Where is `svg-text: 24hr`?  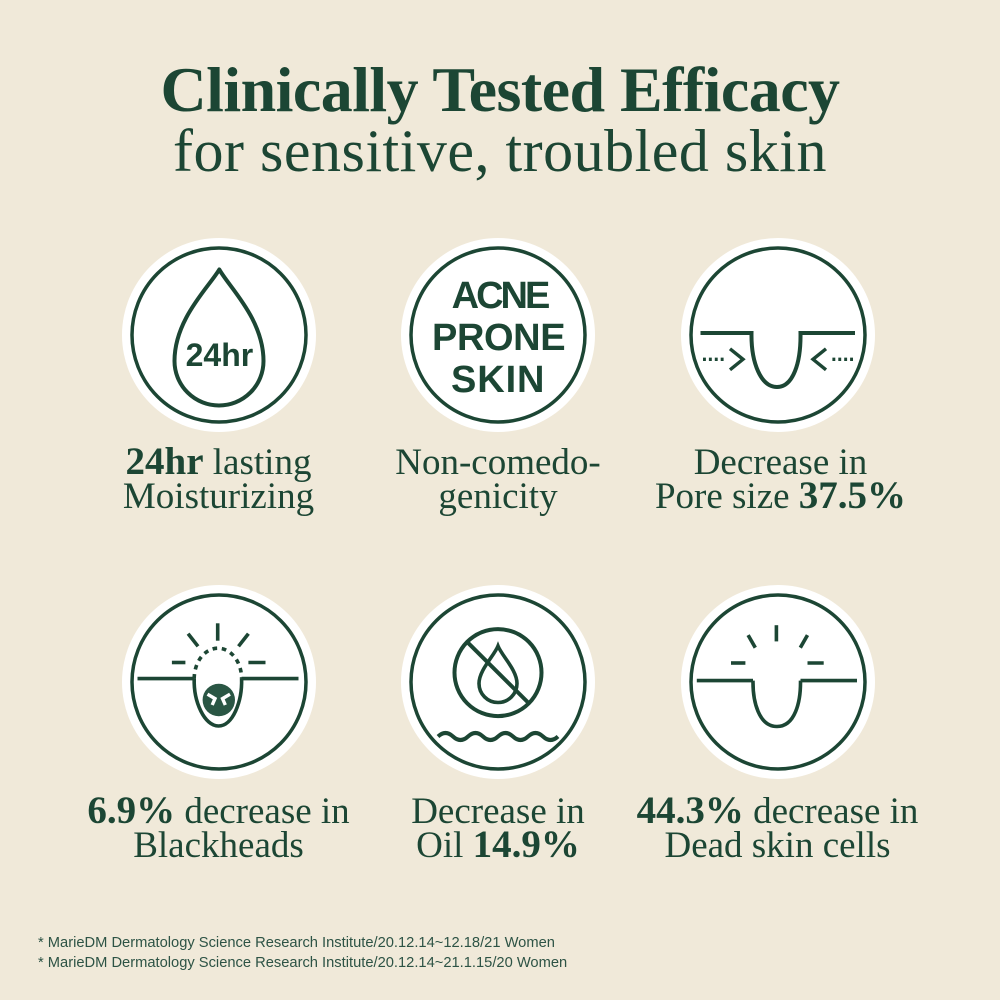 svg-text: 24hr is located at coordinates (219, 355).